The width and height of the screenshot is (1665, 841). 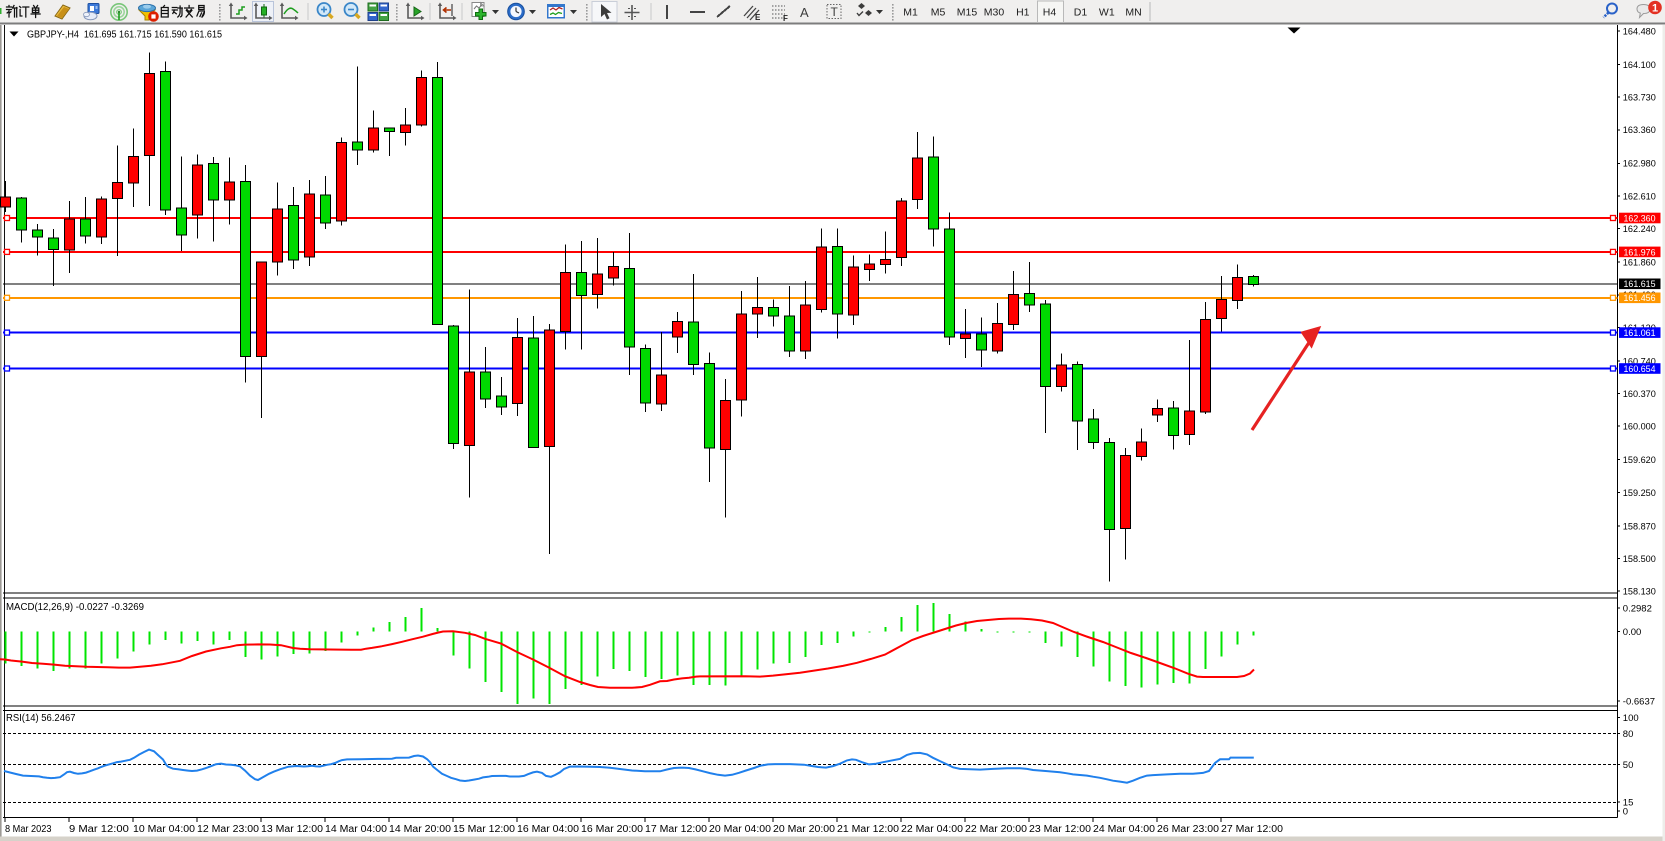 I want to click on svg-text: MN, so click(x=1133, y=13).